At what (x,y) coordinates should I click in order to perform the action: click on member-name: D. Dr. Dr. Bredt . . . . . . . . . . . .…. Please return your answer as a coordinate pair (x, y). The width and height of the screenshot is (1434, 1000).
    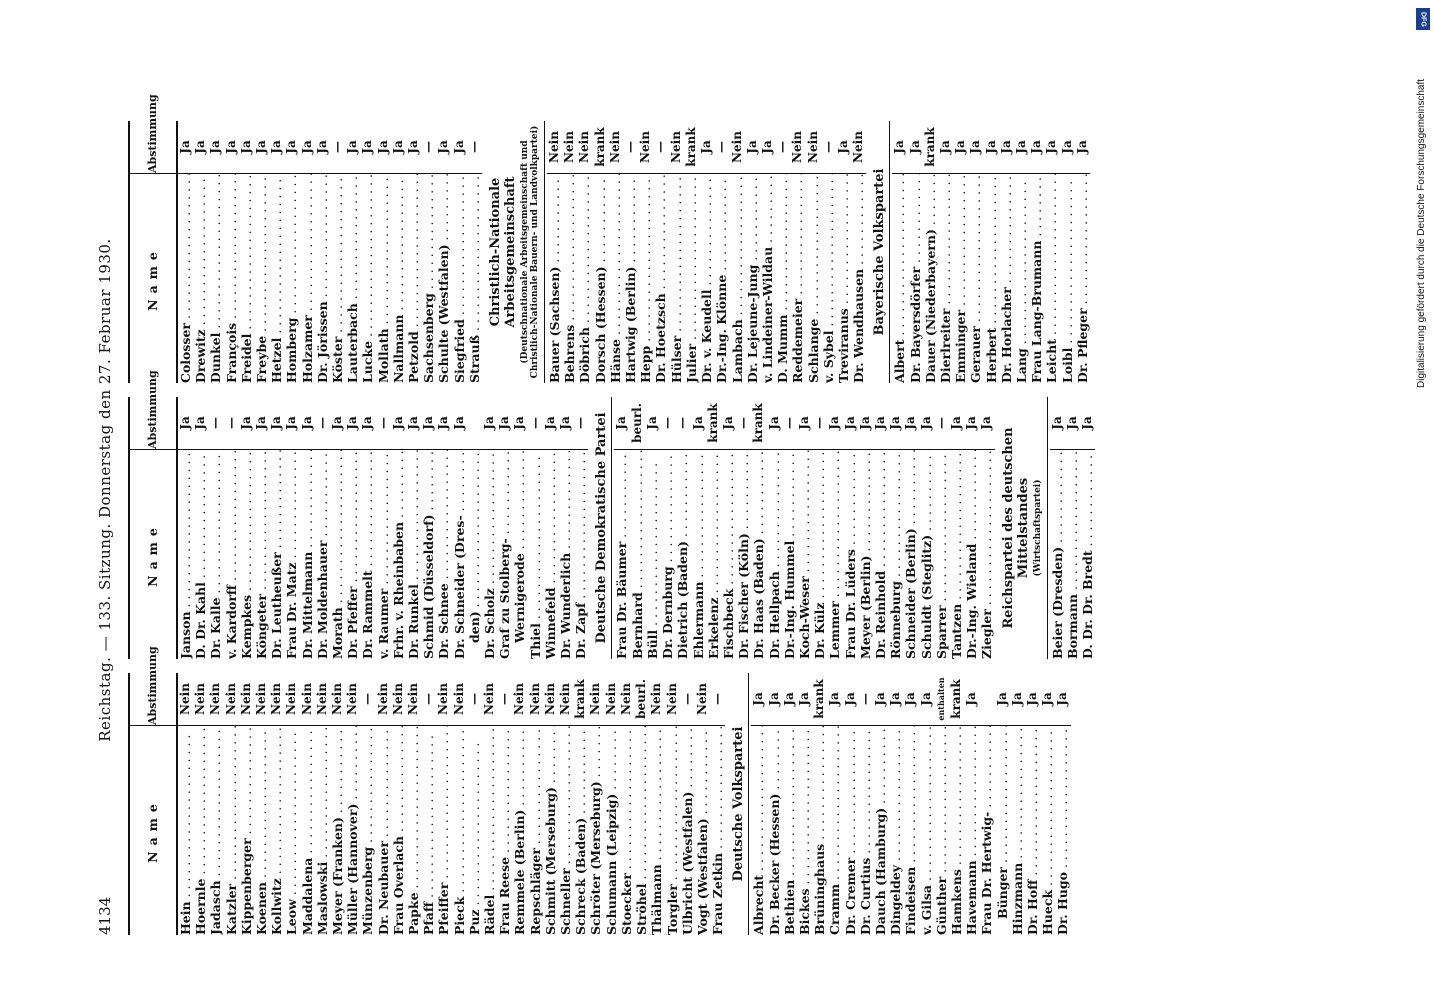
    Looking at the image, I should click on (1087, 554).